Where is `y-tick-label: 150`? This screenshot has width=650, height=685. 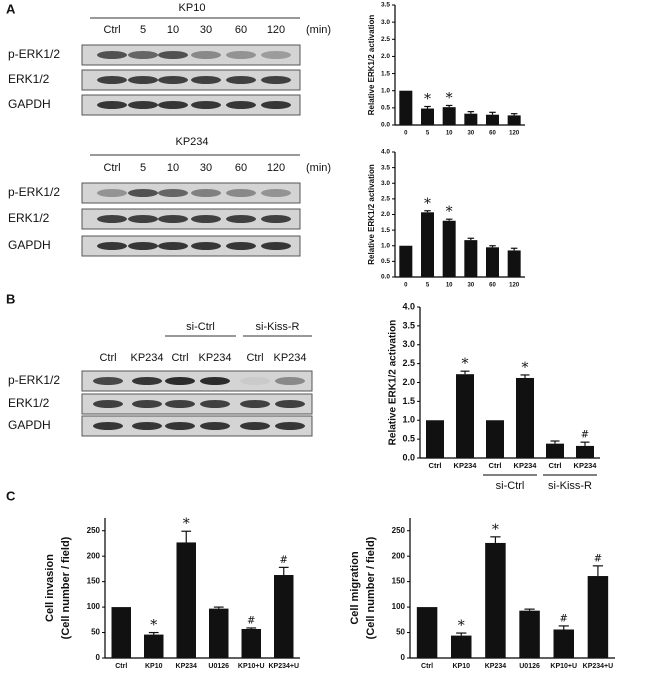
y-tick-label: 150 is located at coordinates (399, 581).